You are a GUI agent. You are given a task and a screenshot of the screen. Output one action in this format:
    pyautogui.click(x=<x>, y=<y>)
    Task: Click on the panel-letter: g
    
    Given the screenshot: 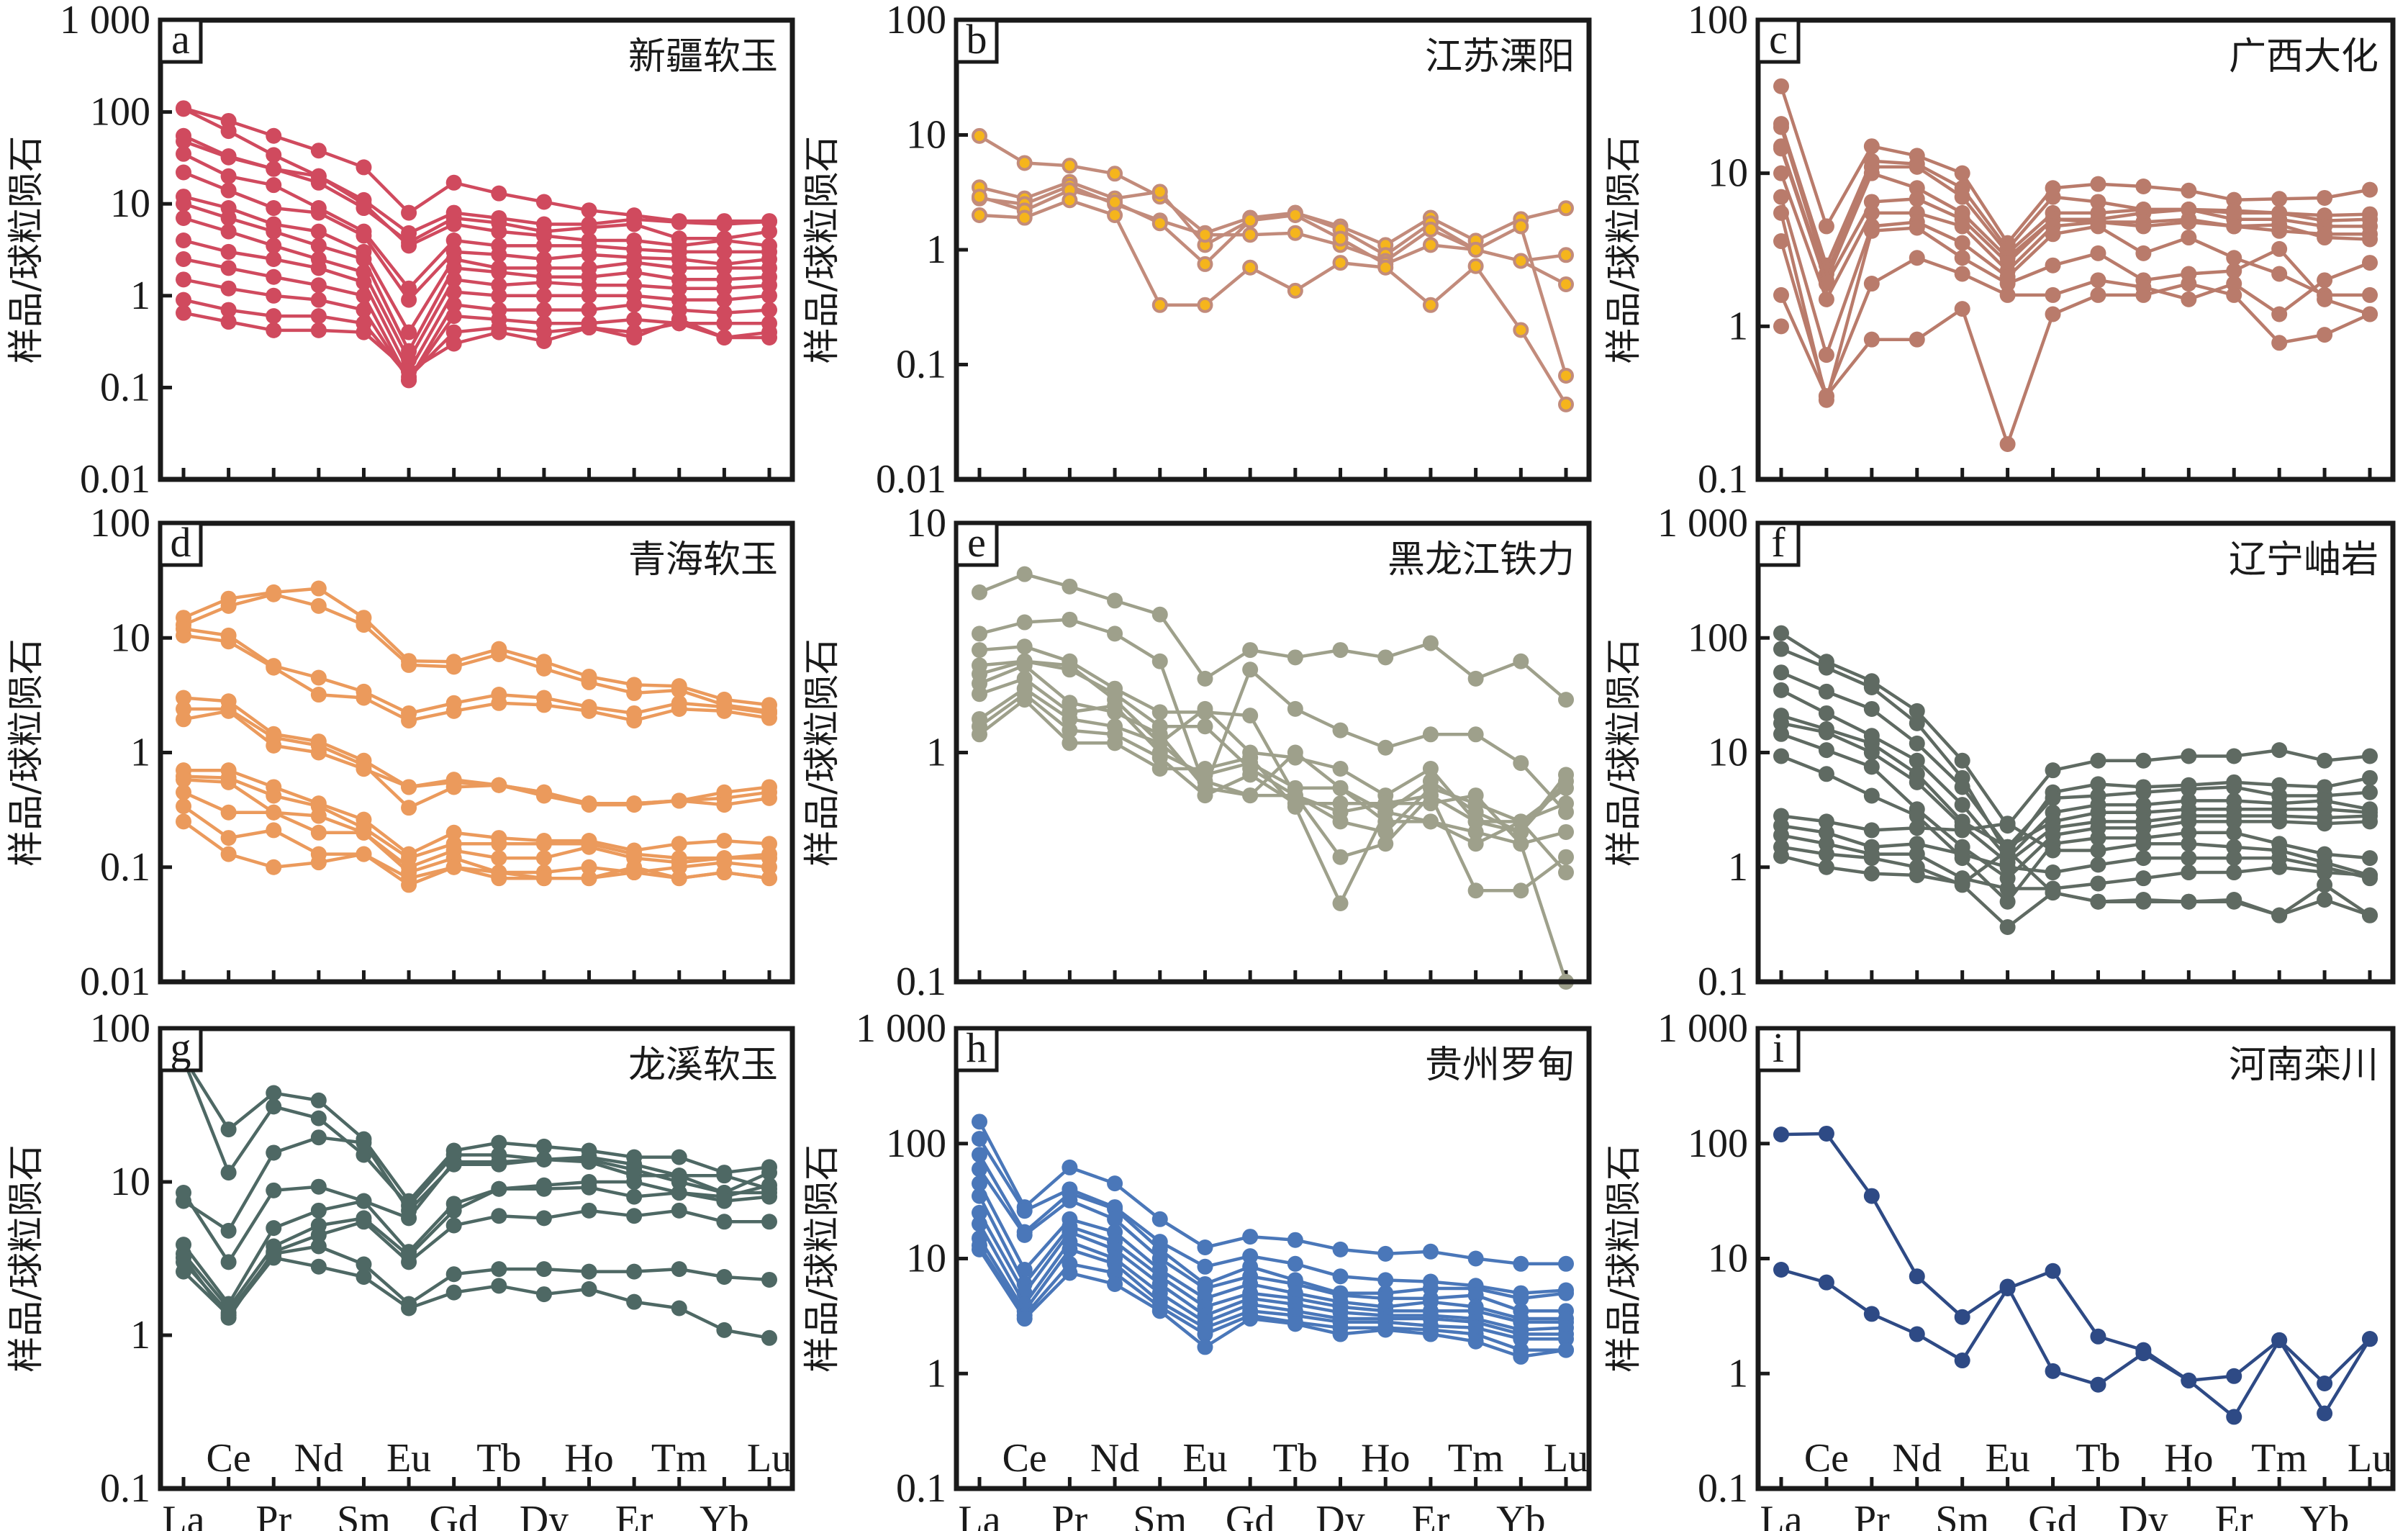 What is the action you would take?
    pyautogui.click(x=181, y=1047)
    